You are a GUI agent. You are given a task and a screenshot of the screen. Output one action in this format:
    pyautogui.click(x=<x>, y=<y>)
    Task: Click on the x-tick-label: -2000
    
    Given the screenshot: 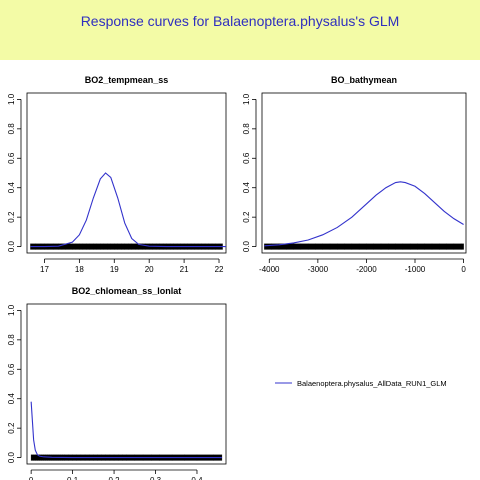 What is the action you would take?
    pyautogui.click(x=366, y=269)
    